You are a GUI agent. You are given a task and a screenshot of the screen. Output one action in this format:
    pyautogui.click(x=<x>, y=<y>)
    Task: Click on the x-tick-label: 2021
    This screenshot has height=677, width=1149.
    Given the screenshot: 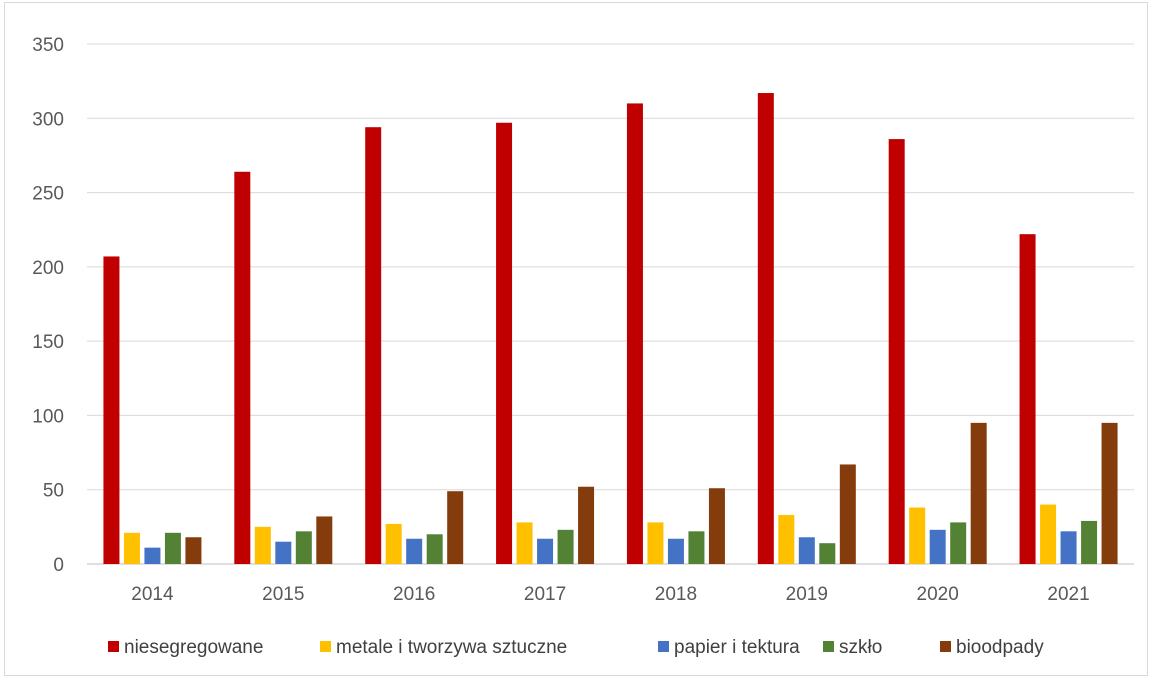 What is the action you would take?
    pyautogui.click(x=1068, y=594)
    